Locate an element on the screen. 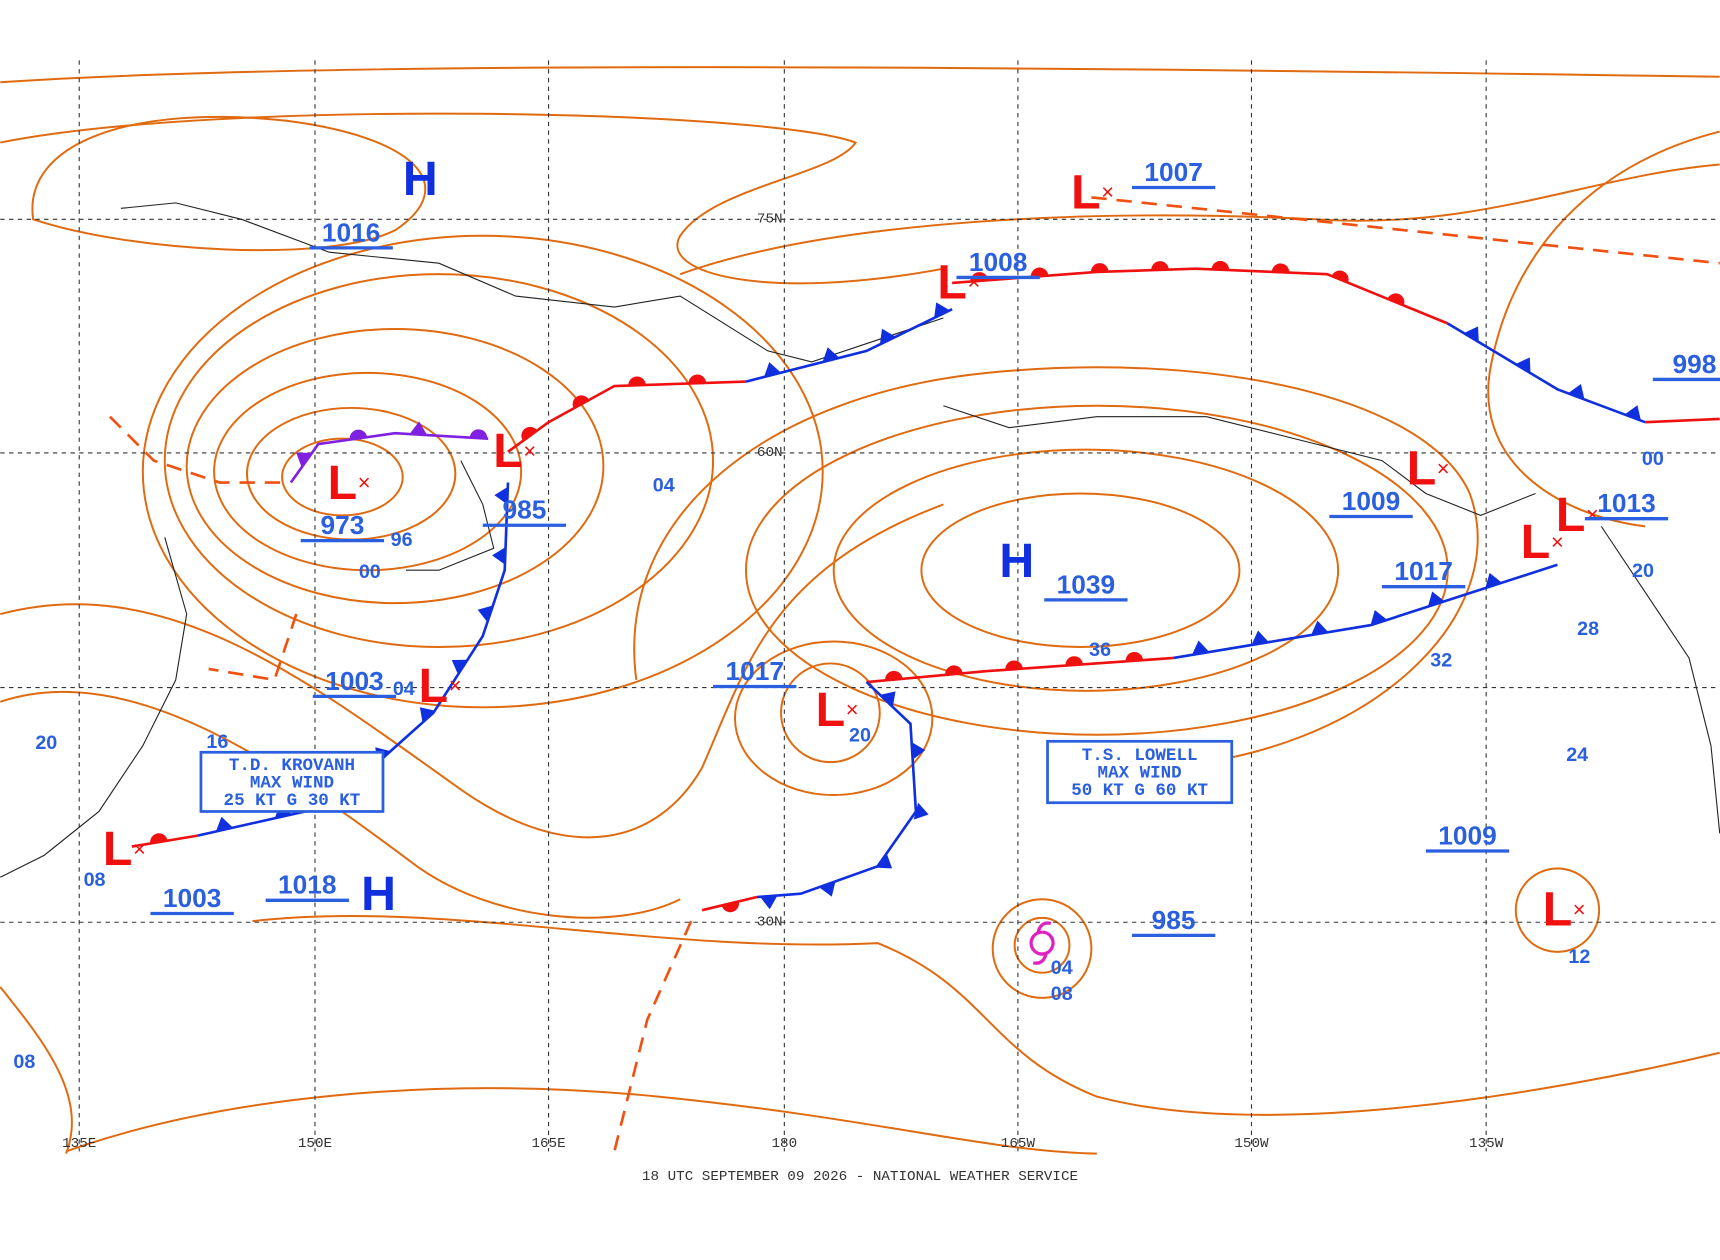 The height and width of the screenshot is (1260, 1720). storm-text: T.S. LOWELL is located at coordinates (1140, 756).